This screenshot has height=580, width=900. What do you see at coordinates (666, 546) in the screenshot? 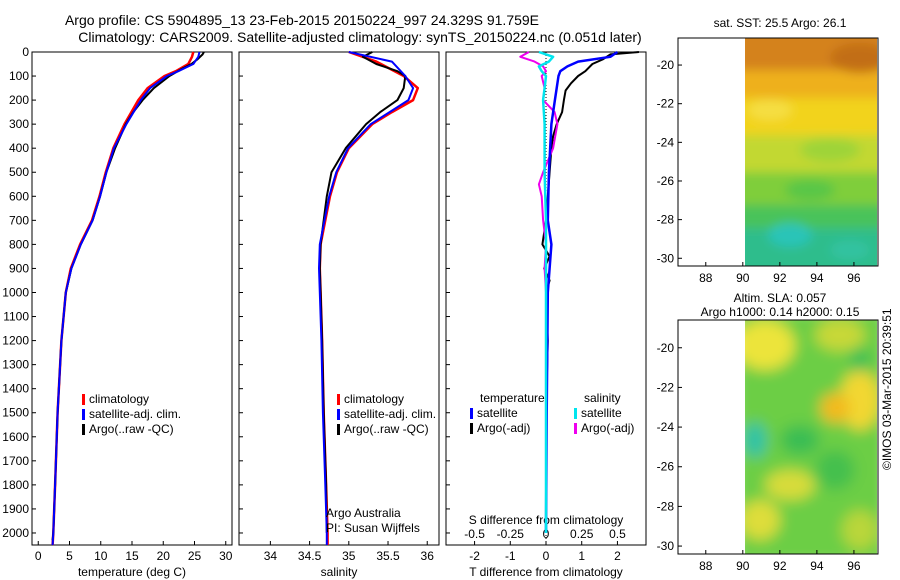
I see `sla_map-ytick-label: -30` at bounding box center [666, 546].